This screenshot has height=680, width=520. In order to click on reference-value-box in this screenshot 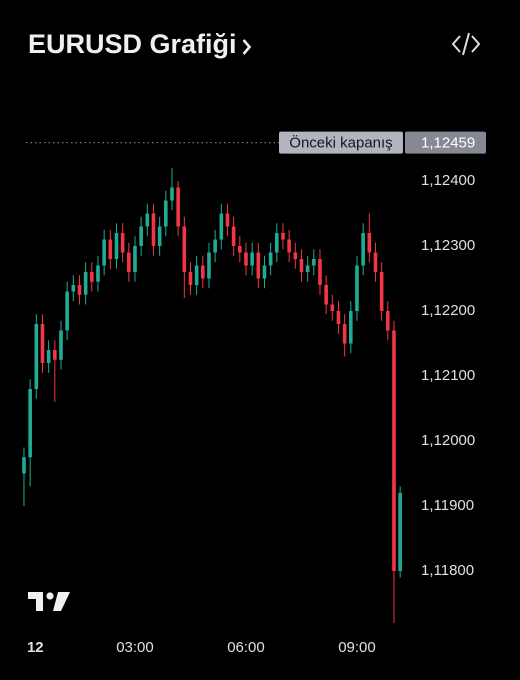, I will do `click(445, 142)`.